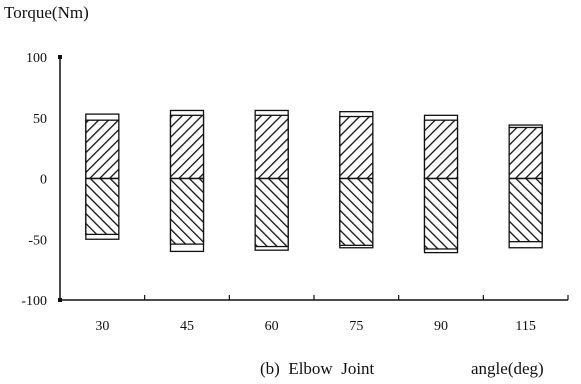 Image resolution: width=581 pixels, height=384 pixels. I want to click on y-axis-bottom-marker, so click(60, 300).